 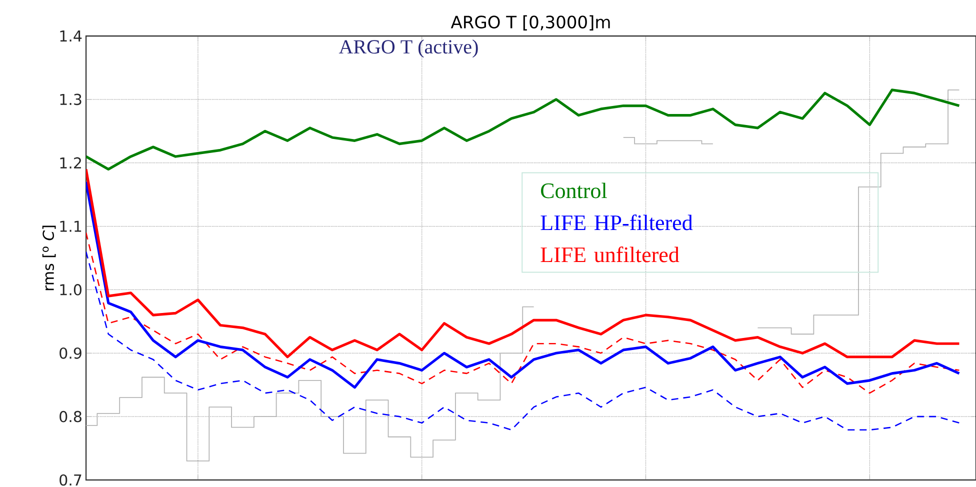 What do you see at coordinates (71, 480) in the screenshot?
I see `y-tick-label: 0.7` at bounding box center [71, 480].